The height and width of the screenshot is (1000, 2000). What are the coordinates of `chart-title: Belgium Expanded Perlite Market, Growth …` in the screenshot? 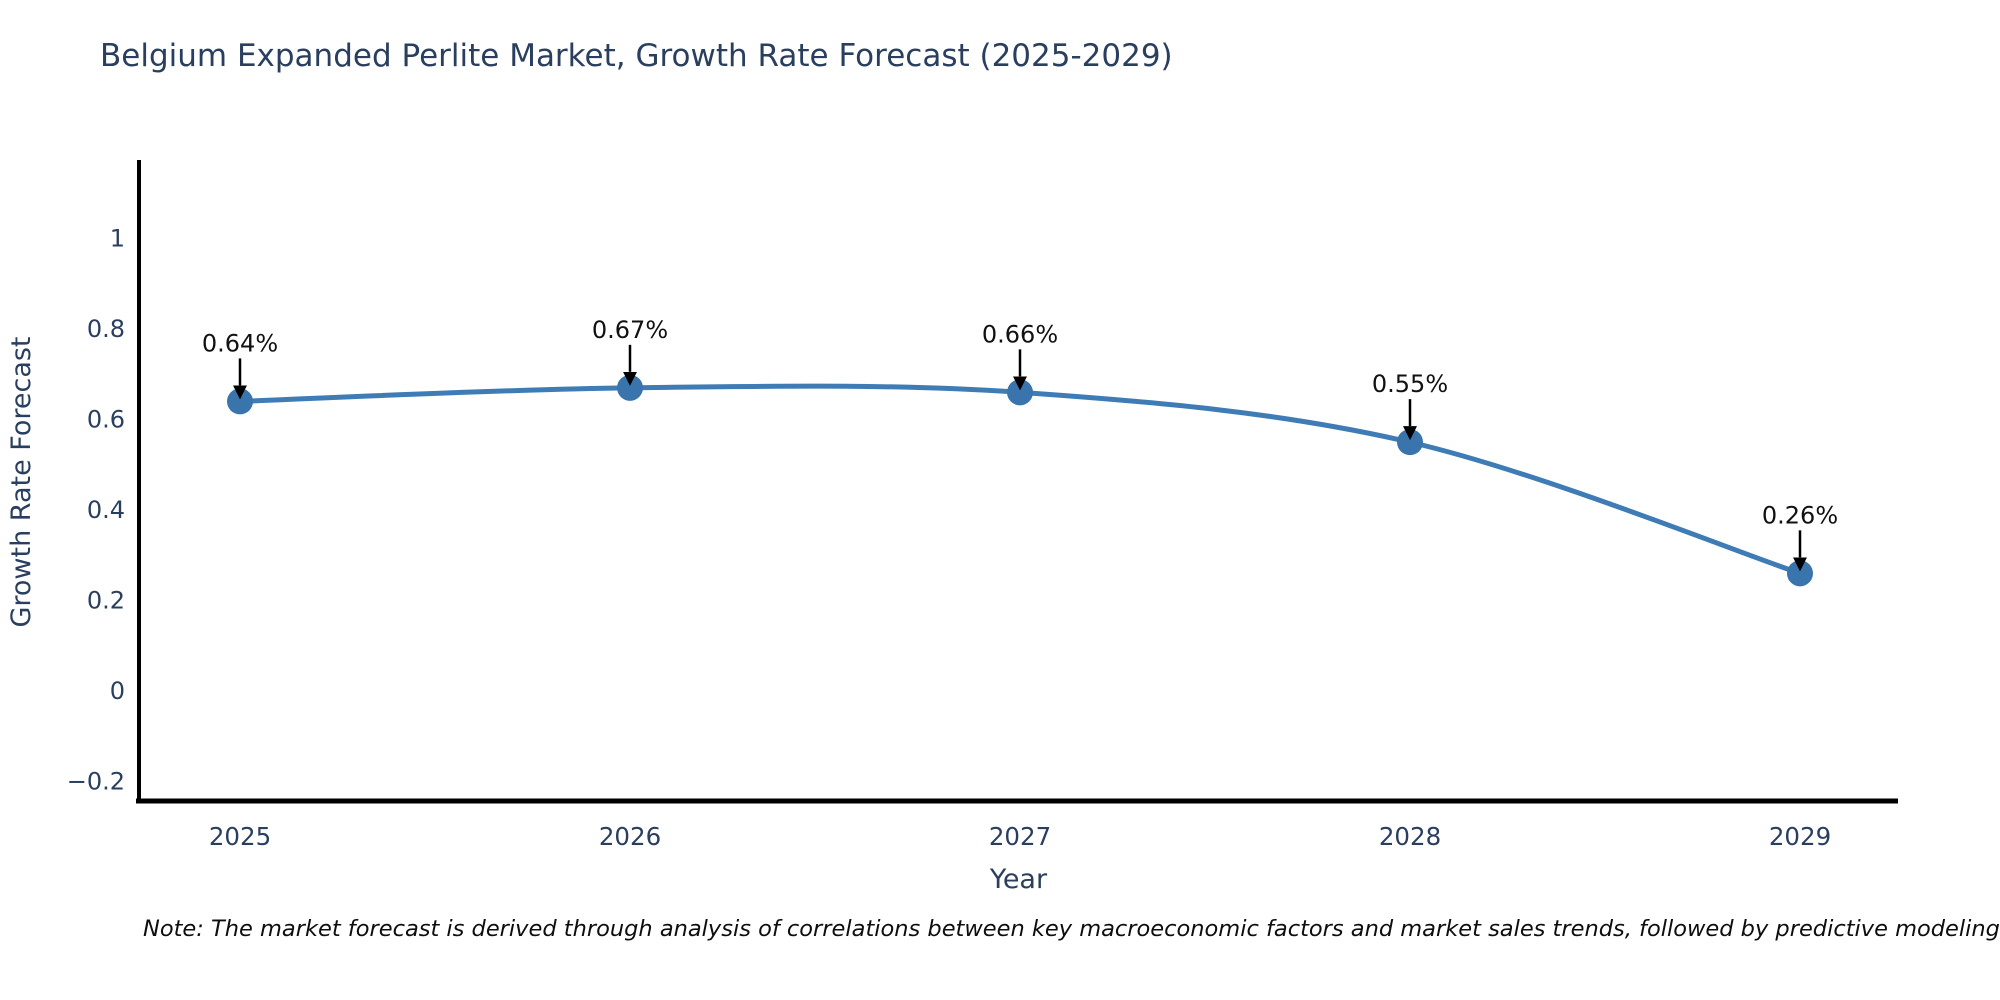 It's located at (636, 56).